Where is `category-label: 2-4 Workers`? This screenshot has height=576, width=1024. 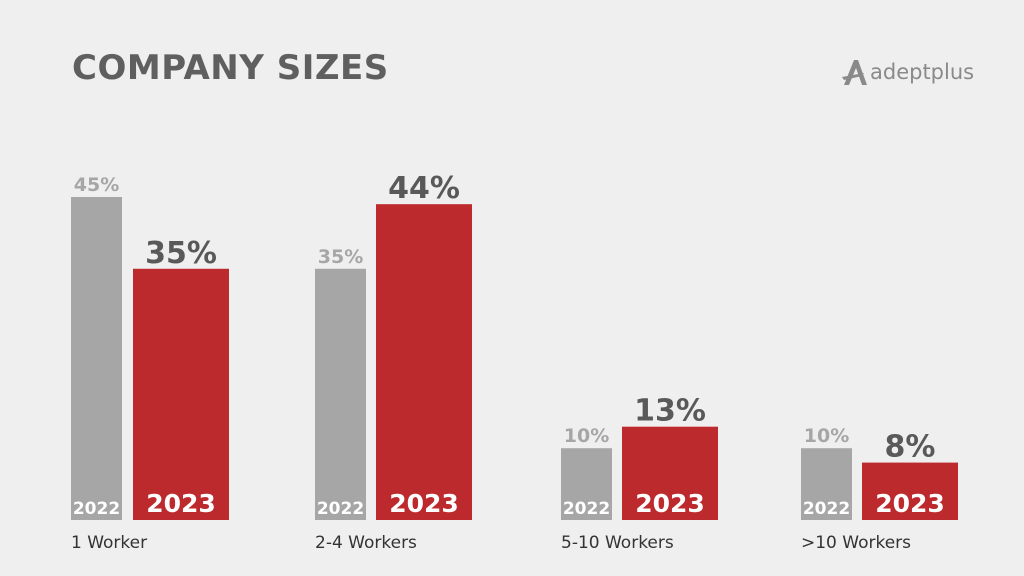 category-label: 2-4 Workers is located at coordinates (366, 543).